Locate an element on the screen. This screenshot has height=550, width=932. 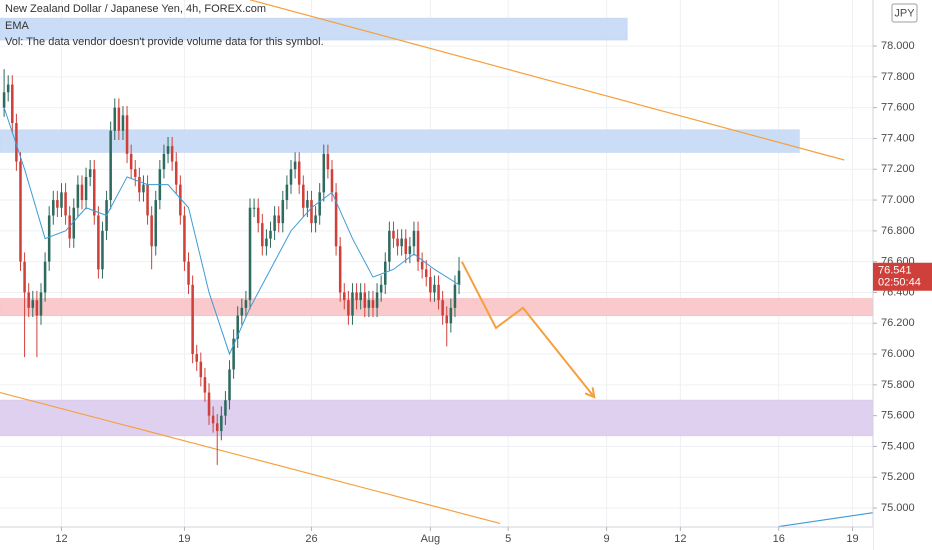
last-price-box is located at coordinates (902, 276).